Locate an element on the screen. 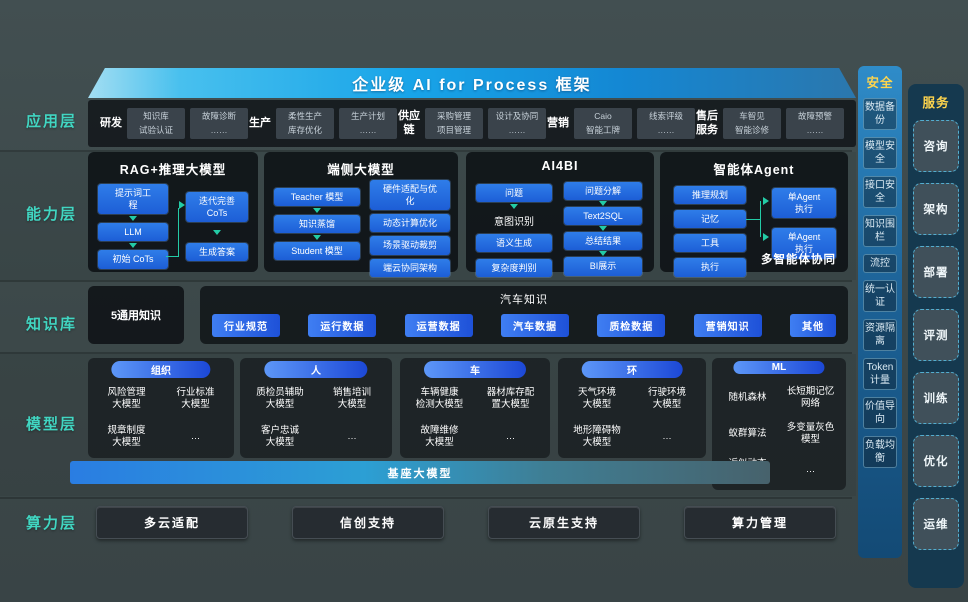 This screenshot has width=968, height=602. app-group-name: 供应 链 is located at coordinates (409, 123).